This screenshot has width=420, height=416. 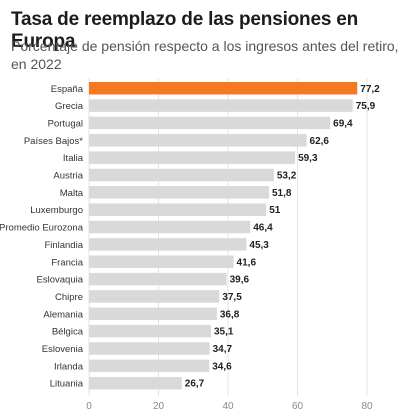 What do you see at coordinates (67, 262) in the screenshot?
I see `category-label: Francia` at bounding box center [67, 262].